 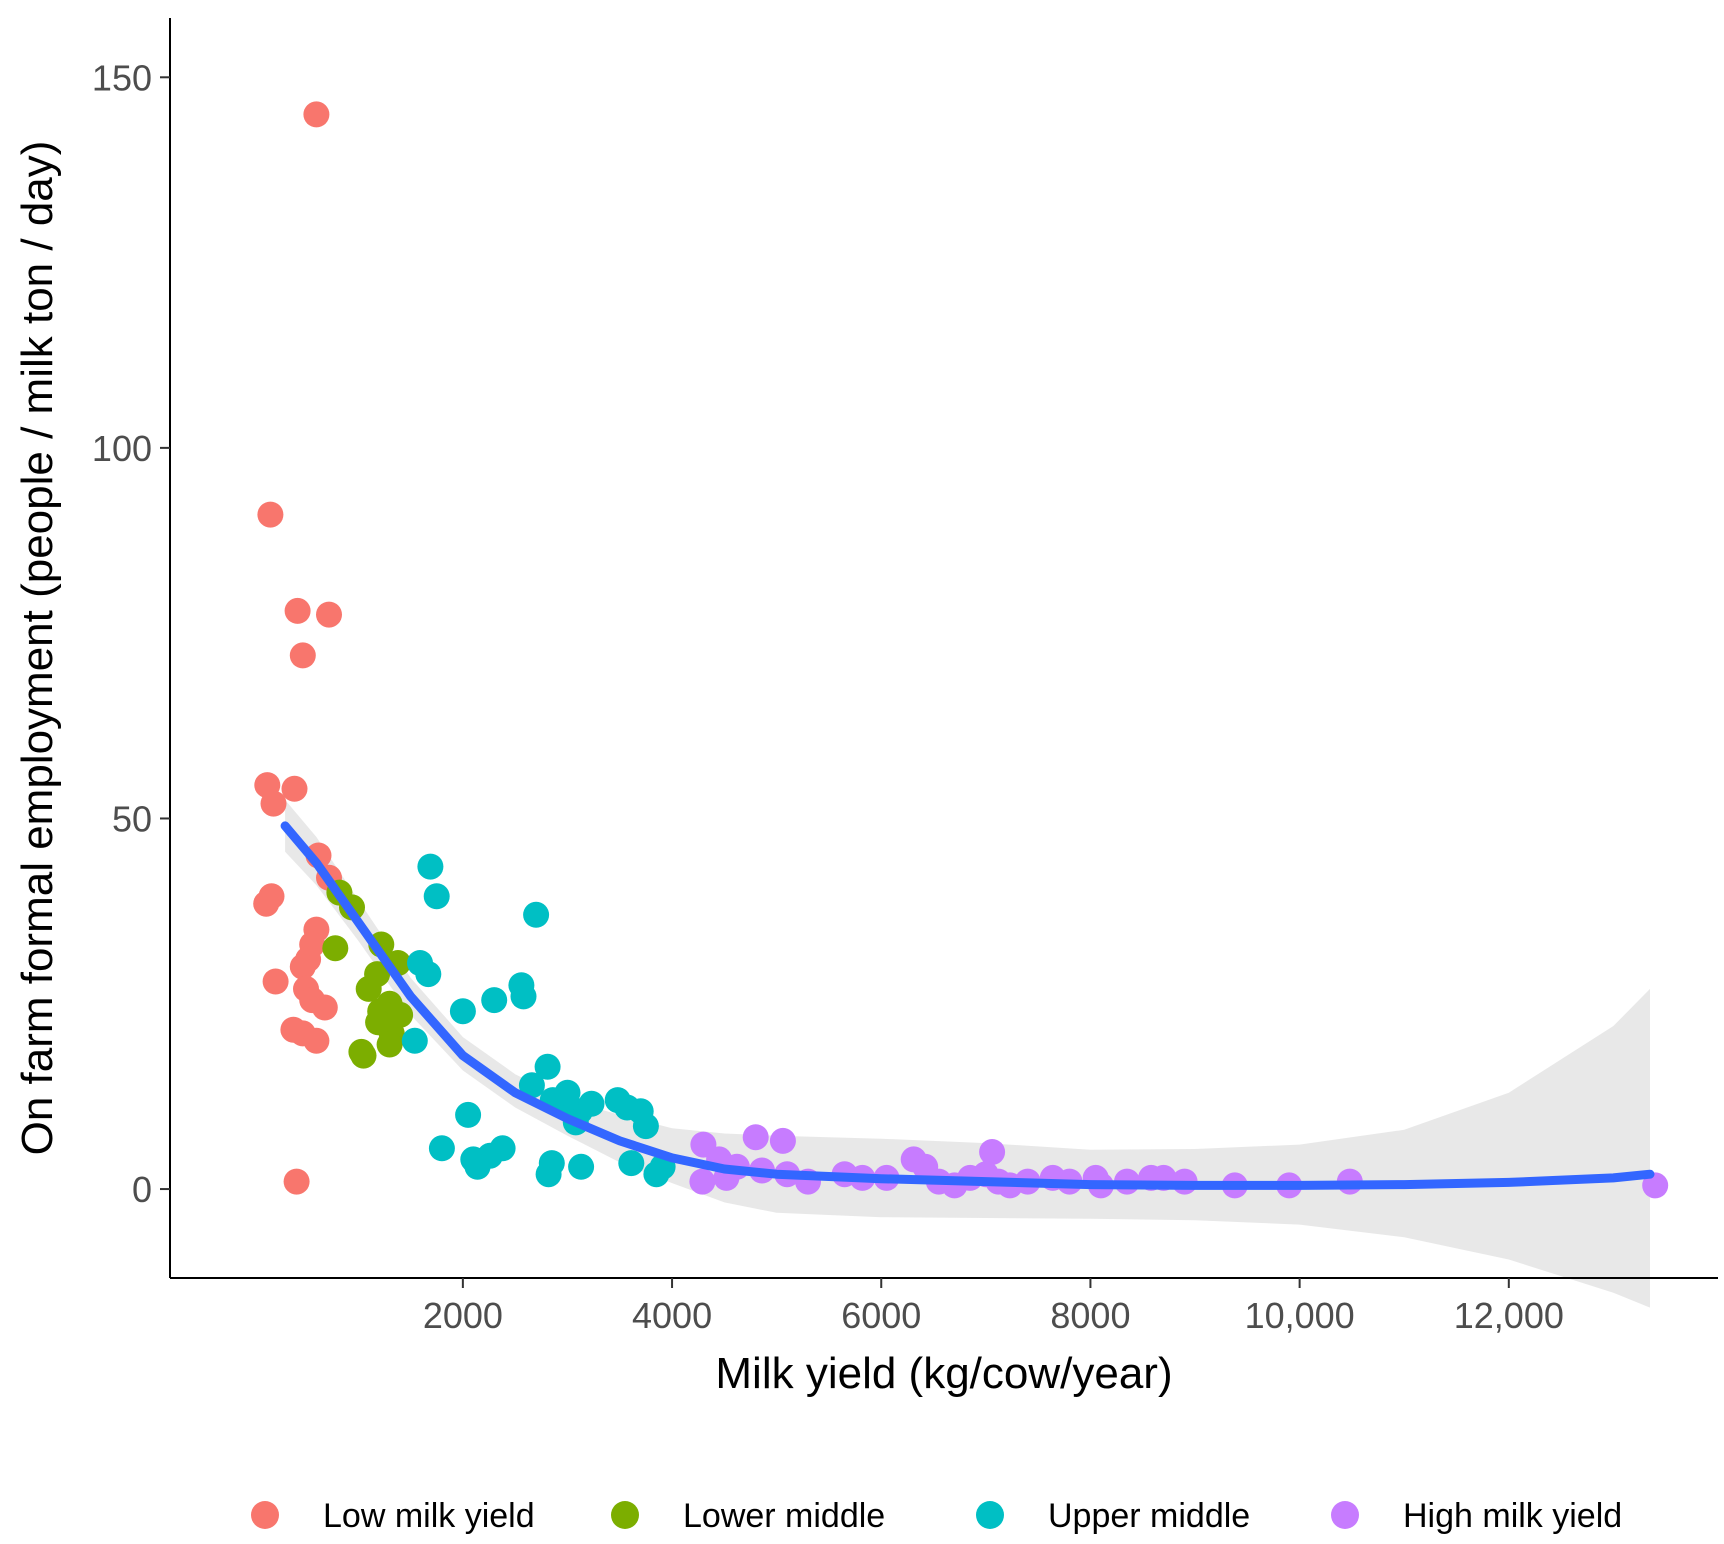 I want to click on legend-label-lower-middle: Lower middle, so click(x=784, y=1516).